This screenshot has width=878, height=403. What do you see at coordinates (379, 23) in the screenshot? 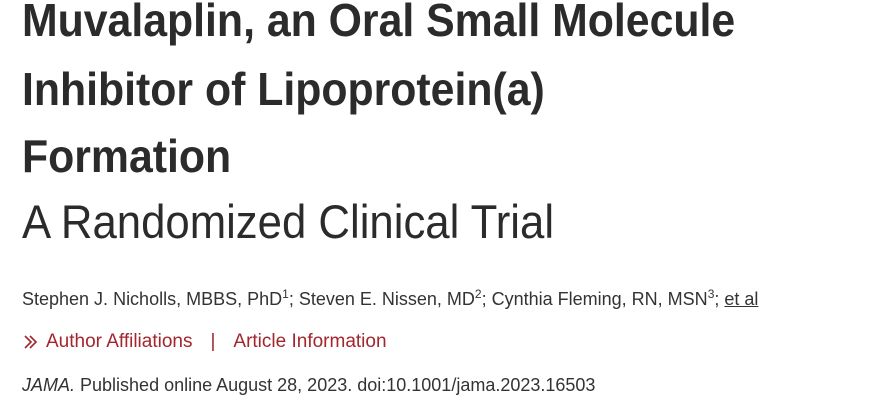
I see `title-line: Muvalaplin, an Oral Small Molecule` at bounding box center [379, 23].